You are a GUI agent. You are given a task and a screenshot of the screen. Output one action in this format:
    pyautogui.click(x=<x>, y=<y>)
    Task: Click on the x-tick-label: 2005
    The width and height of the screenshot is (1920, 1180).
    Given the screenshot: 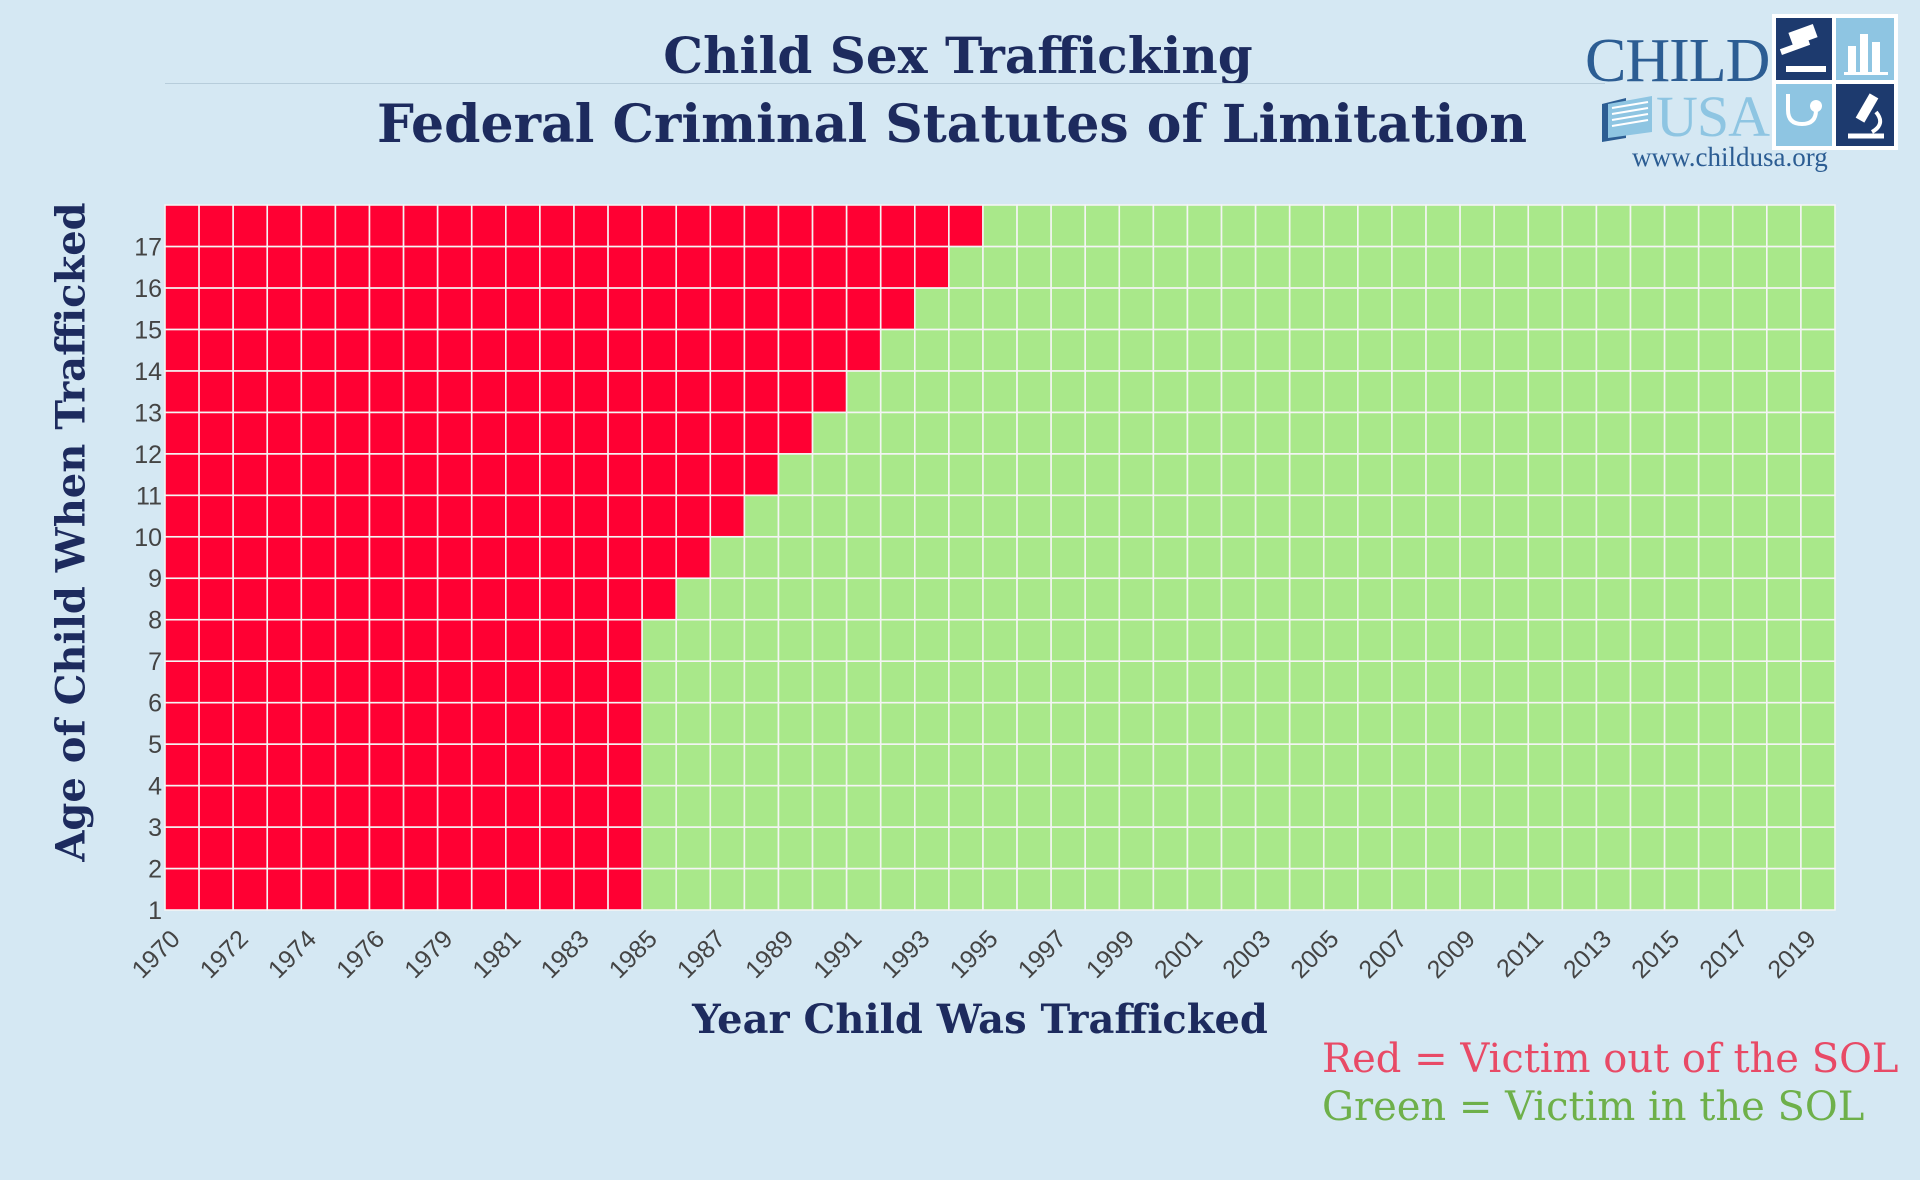 What is the action you would take?
    pyautogui.click(x=1314, y=954)
    